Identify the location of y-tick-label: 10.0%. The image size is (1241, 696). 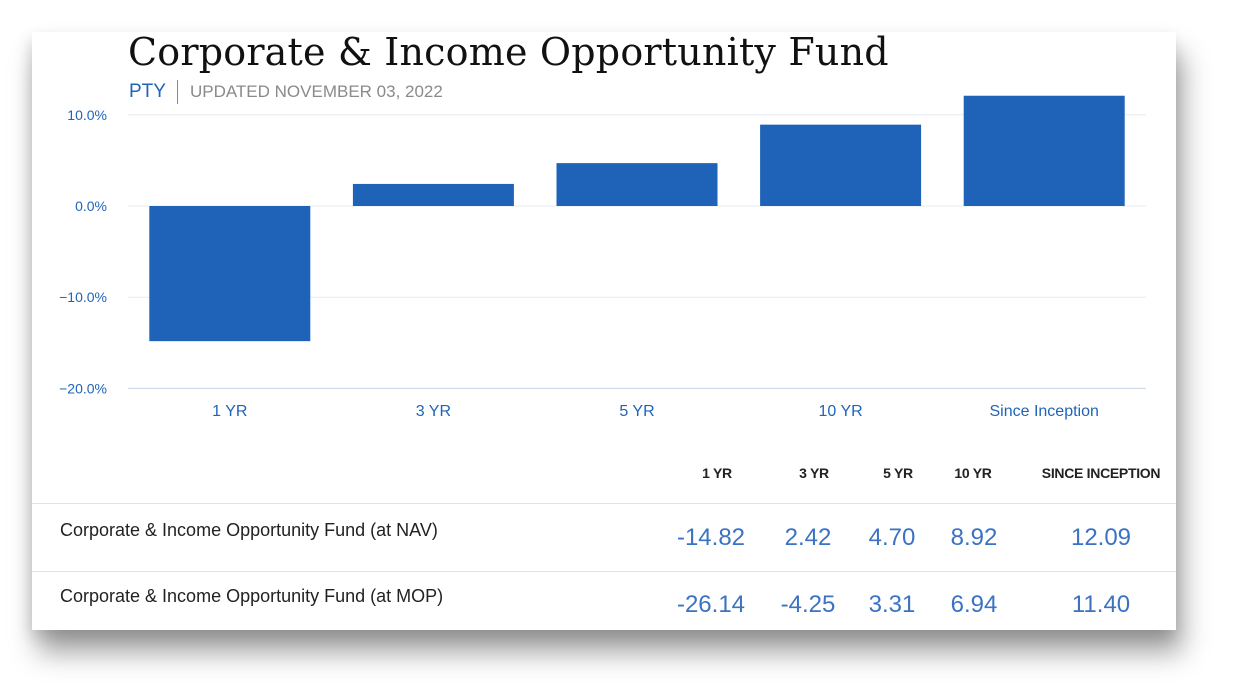
(87, 115).